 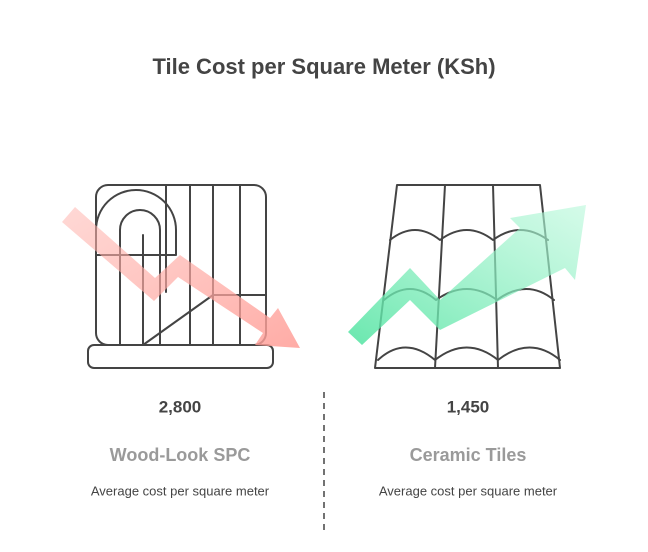 What do you see at coordinates (180, 455) in the screenshot?
I see `item-name: Wood-Look SPC` at bounding box center [180, 455].